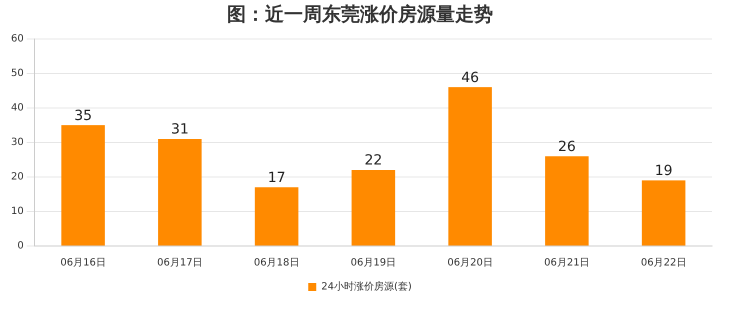 This screenshot has width=740, height=312. What do you see at coordinates (83, 116) in the screenshot?
I see `data-label: 35` at bounding box center [83, 116].